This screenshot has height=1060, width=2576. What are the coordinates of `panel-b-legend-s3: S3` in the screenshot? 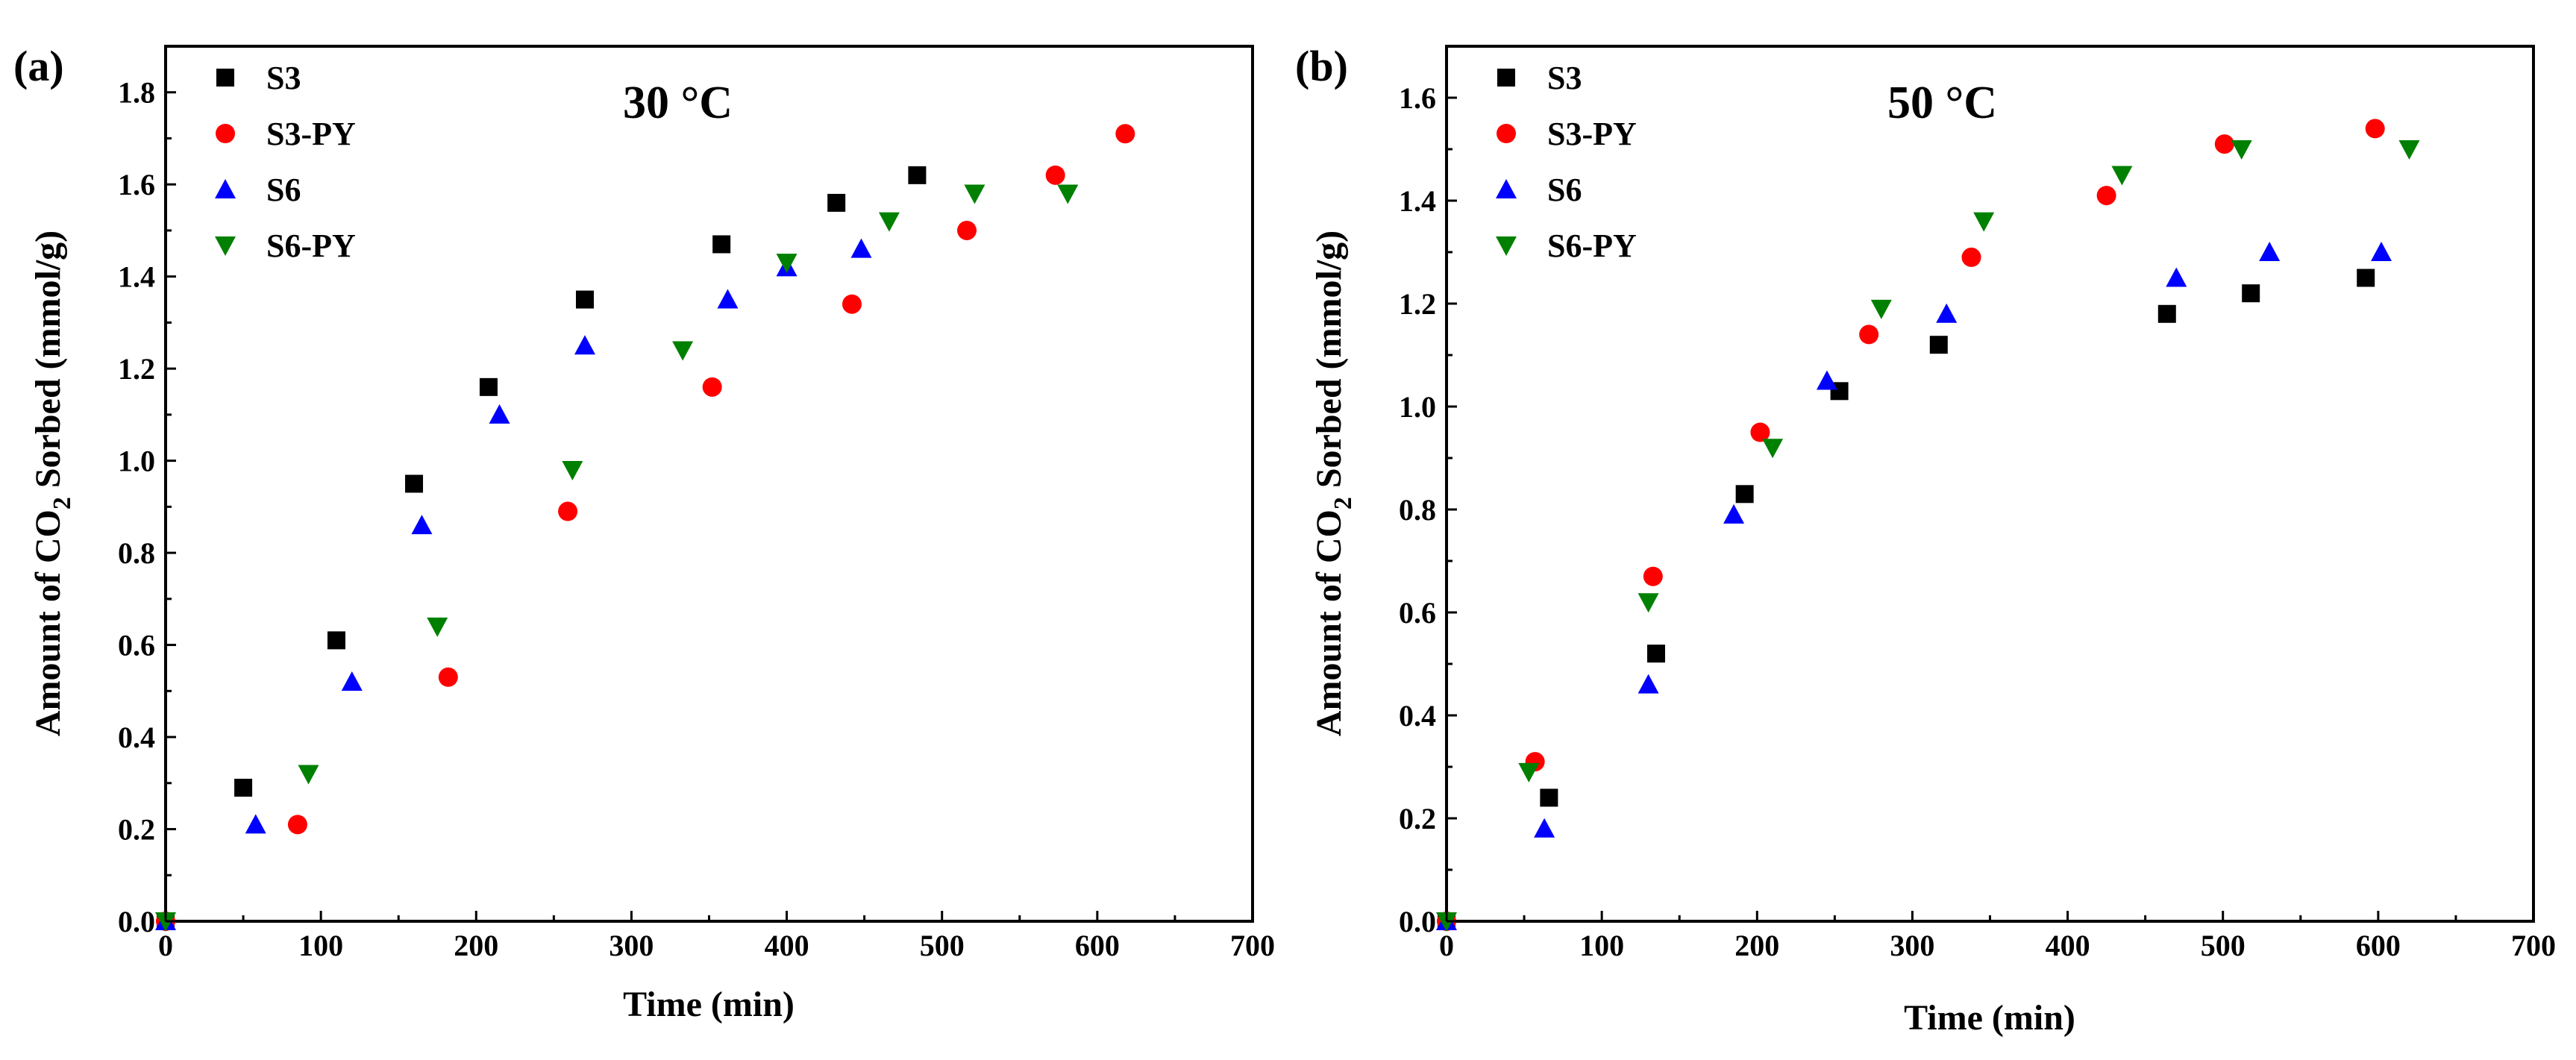 It's located at (1540, 78).